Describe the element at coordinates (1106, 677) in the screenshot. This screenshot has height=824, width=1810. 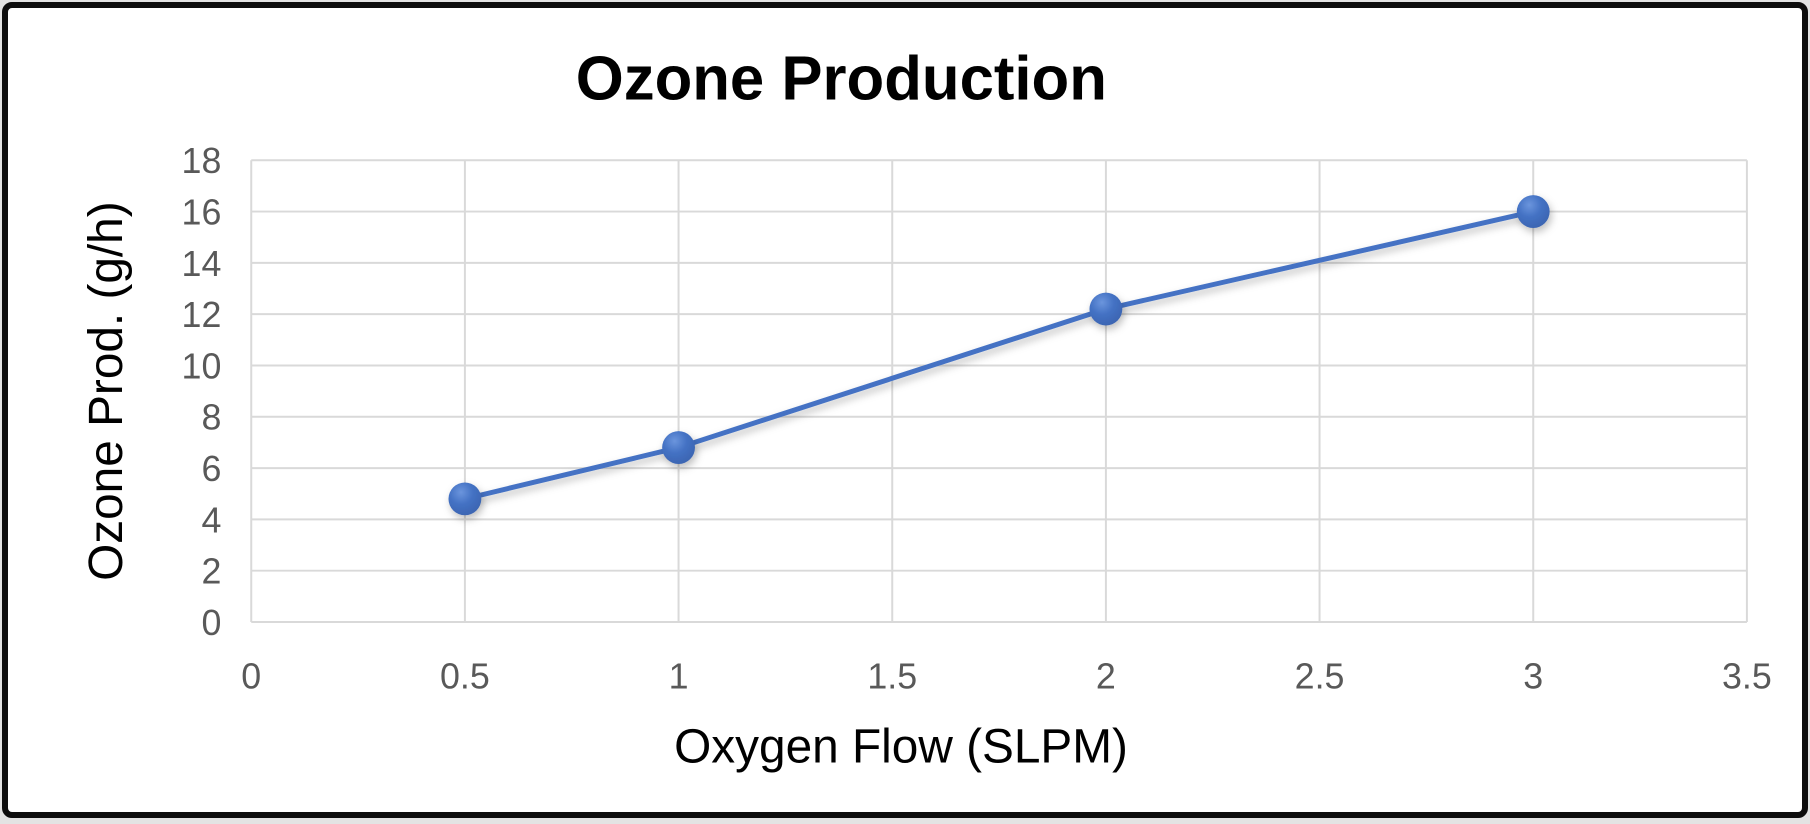
I see `x-tick-label: 2` at that location.